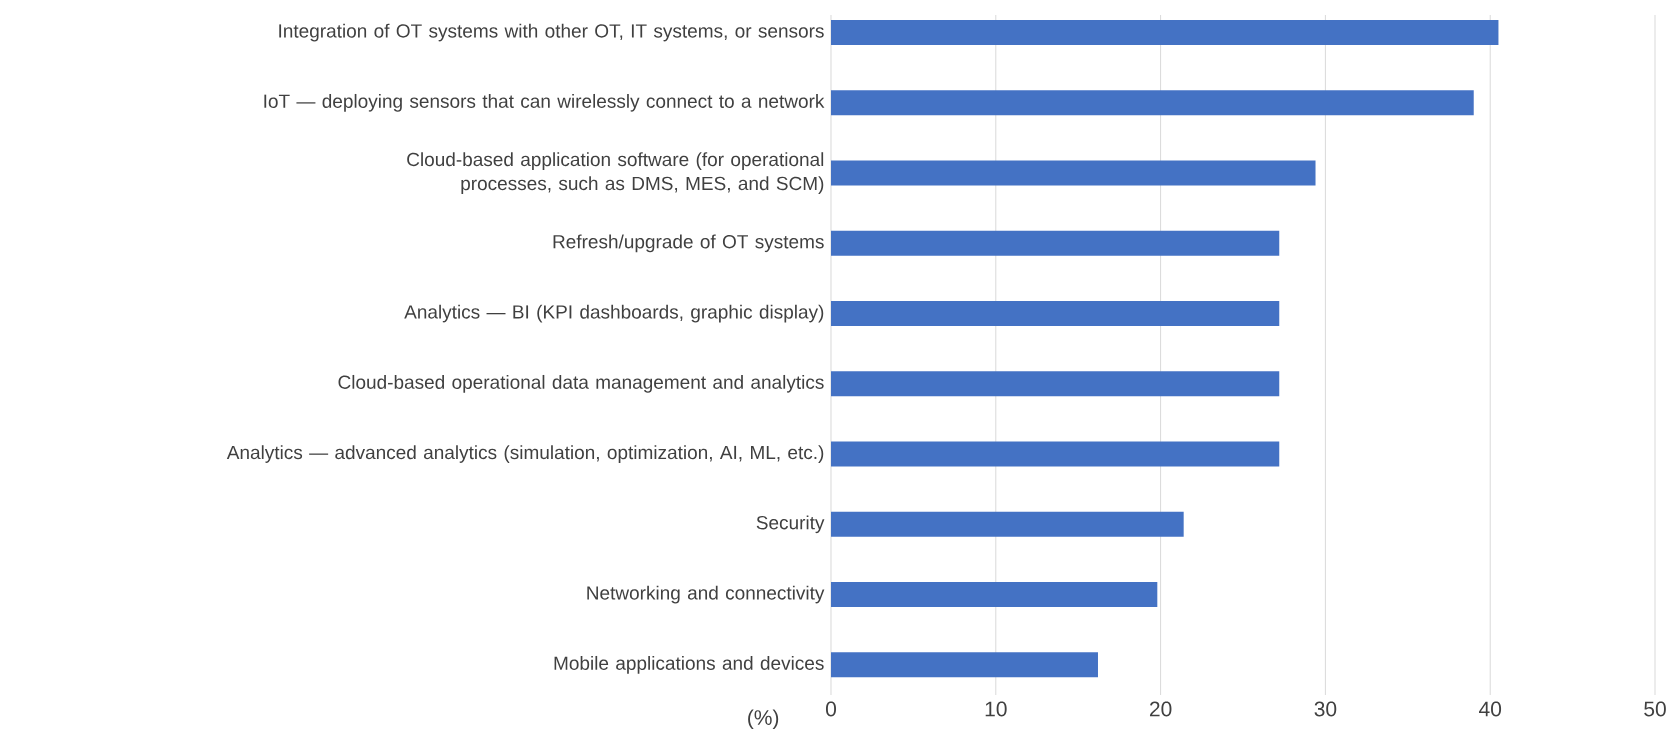 This screenshot has height=750, width=1672. I want to click on x-tick-label: 20, so click(1160, 709).